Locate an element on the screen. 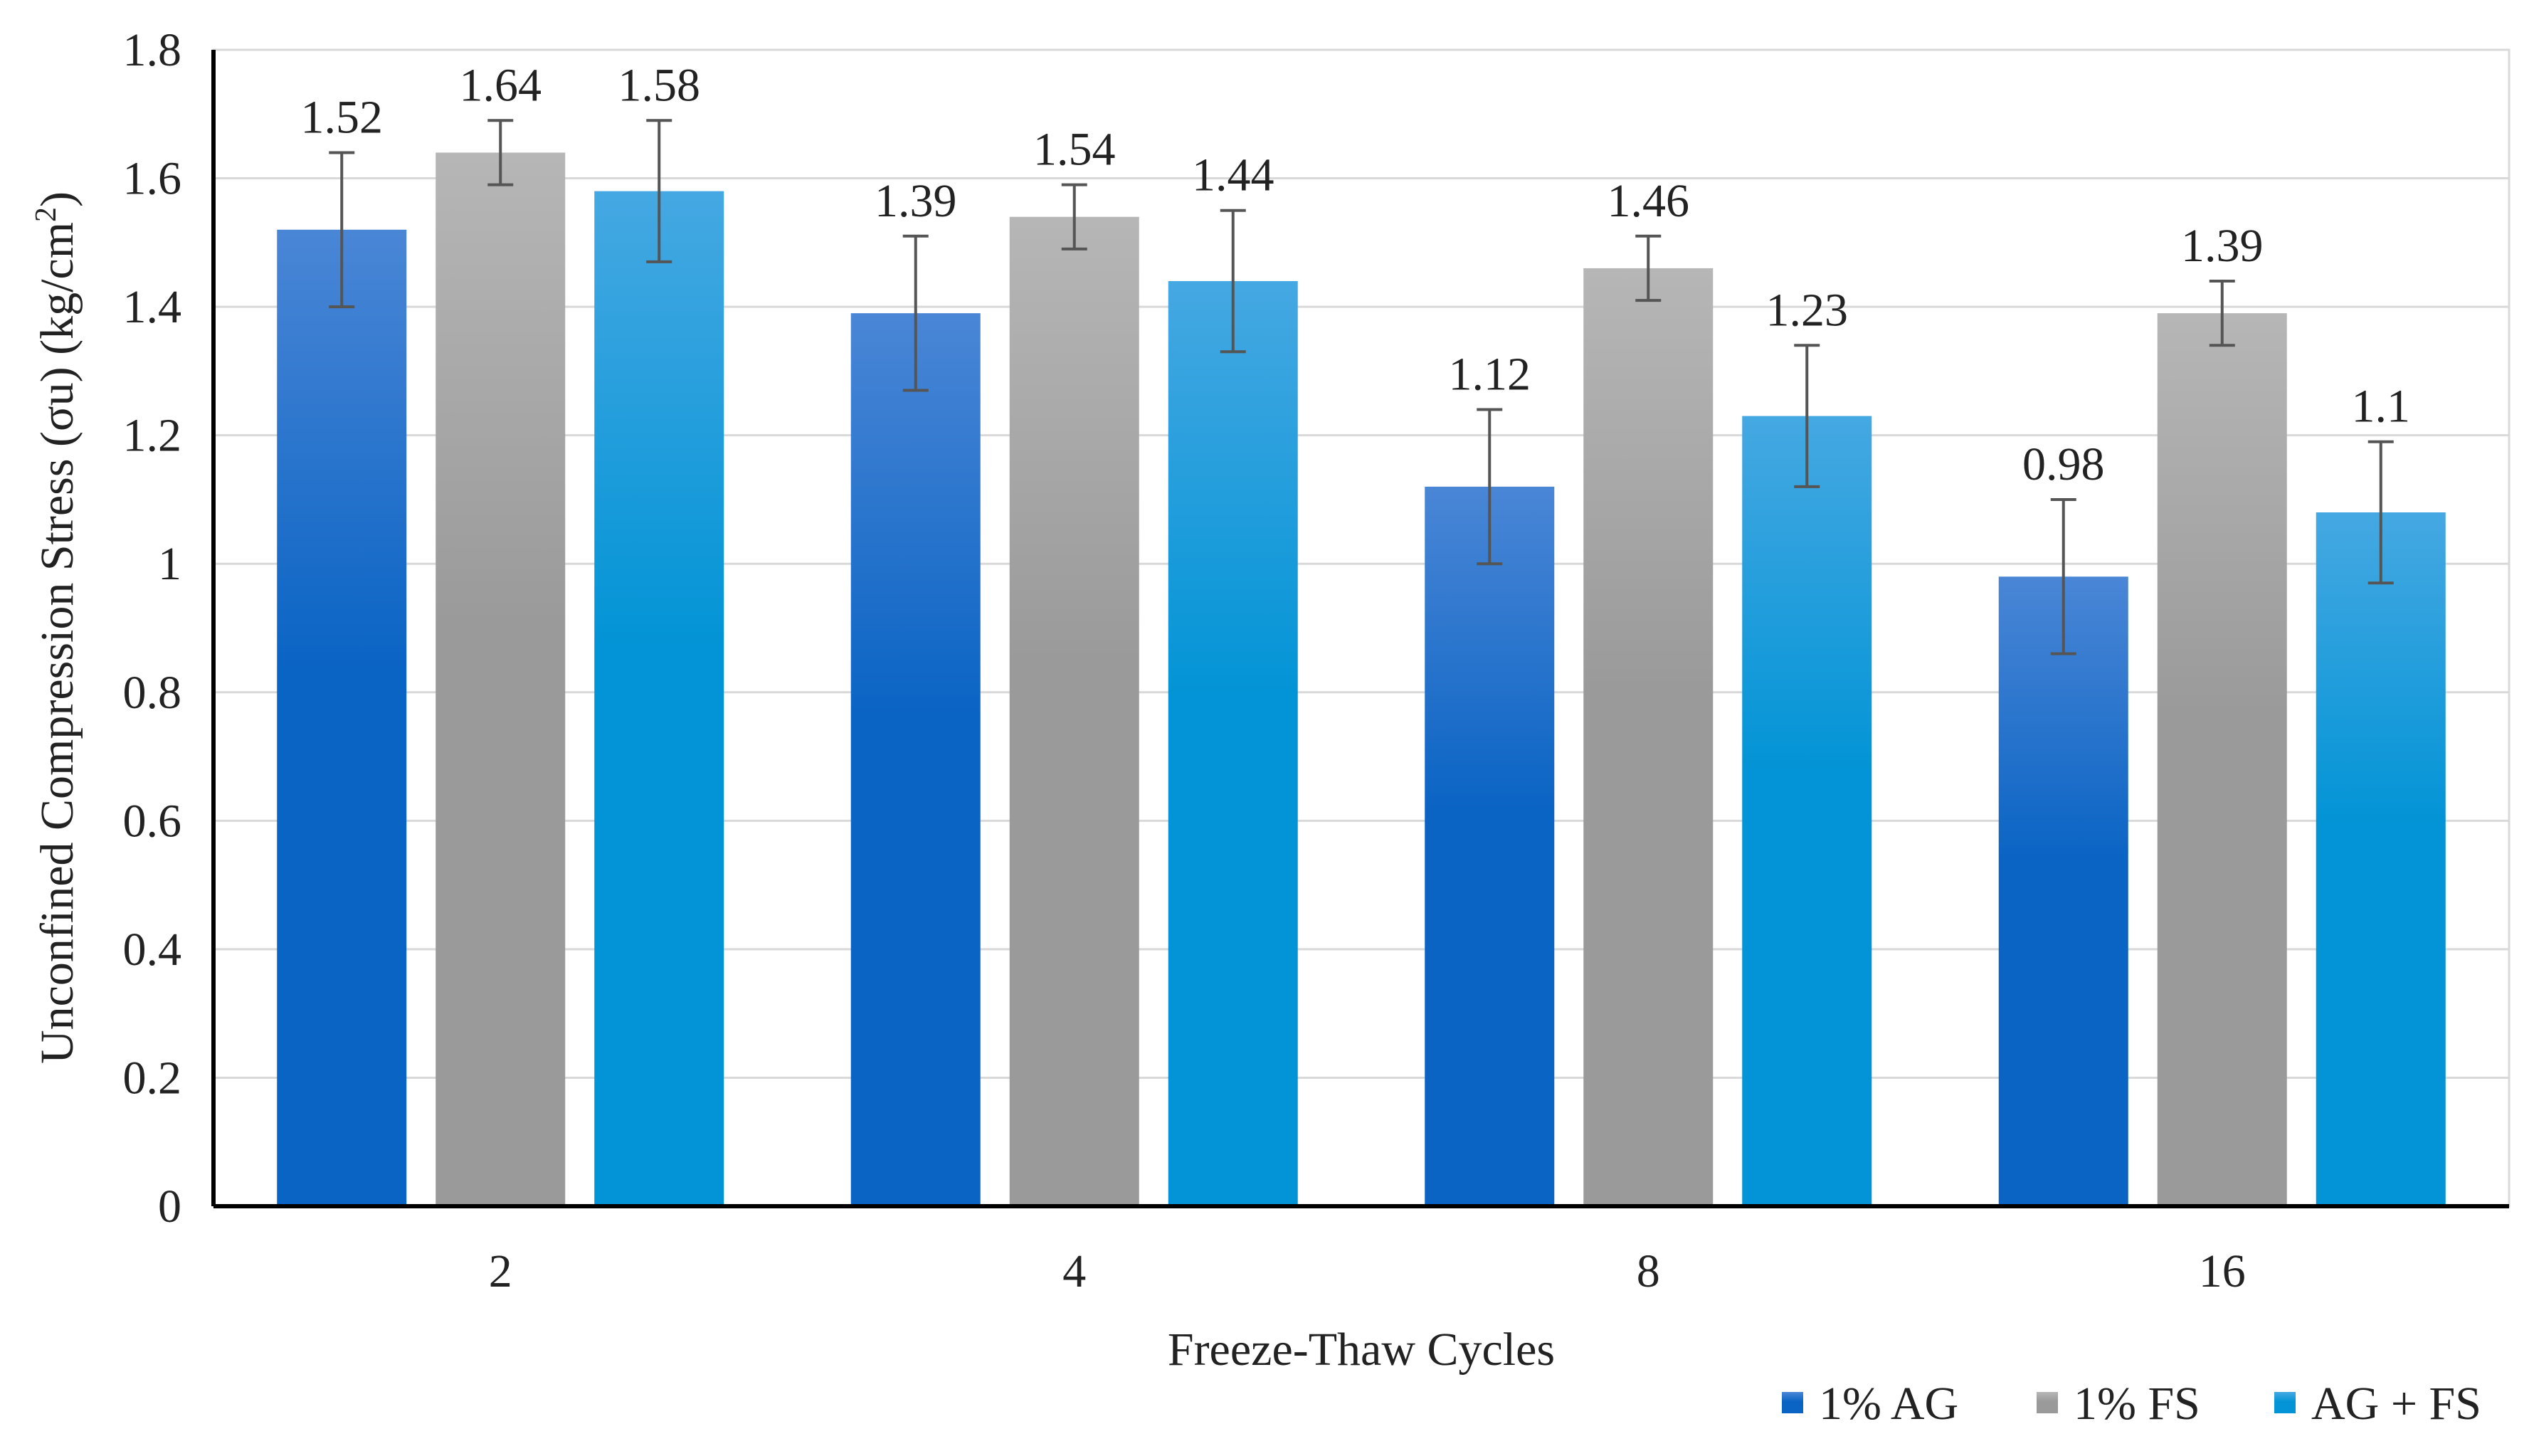 The width and height of the screenshot is (2534, 1456). y-tick-label: 1.4 is located at coordinates (152, 307).